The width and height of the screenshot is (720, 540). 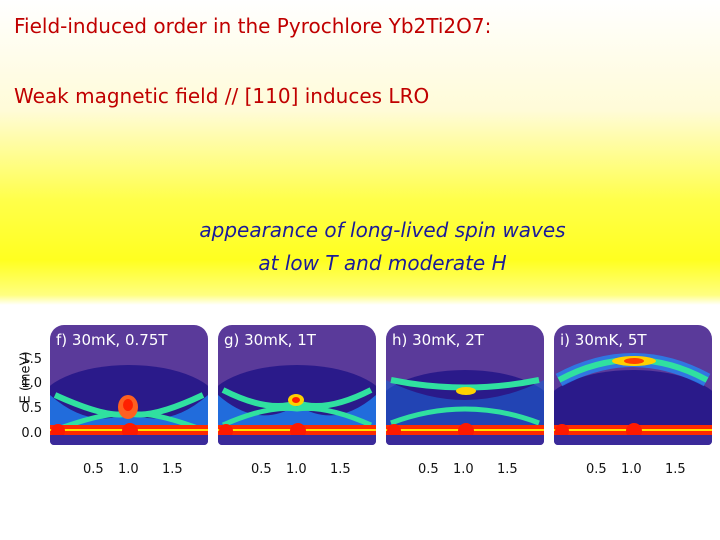 I want to click on ytick: 0.5, so click(x=31, y=408).